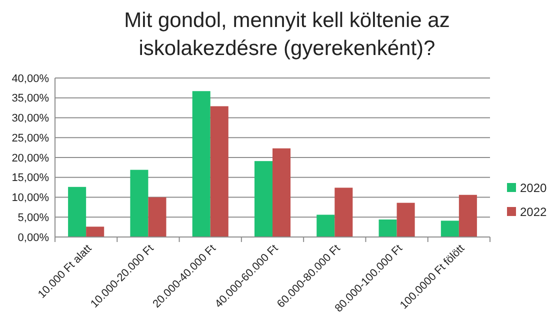  I want to click on y-tick-label: 30,00%, so click(31, 118).